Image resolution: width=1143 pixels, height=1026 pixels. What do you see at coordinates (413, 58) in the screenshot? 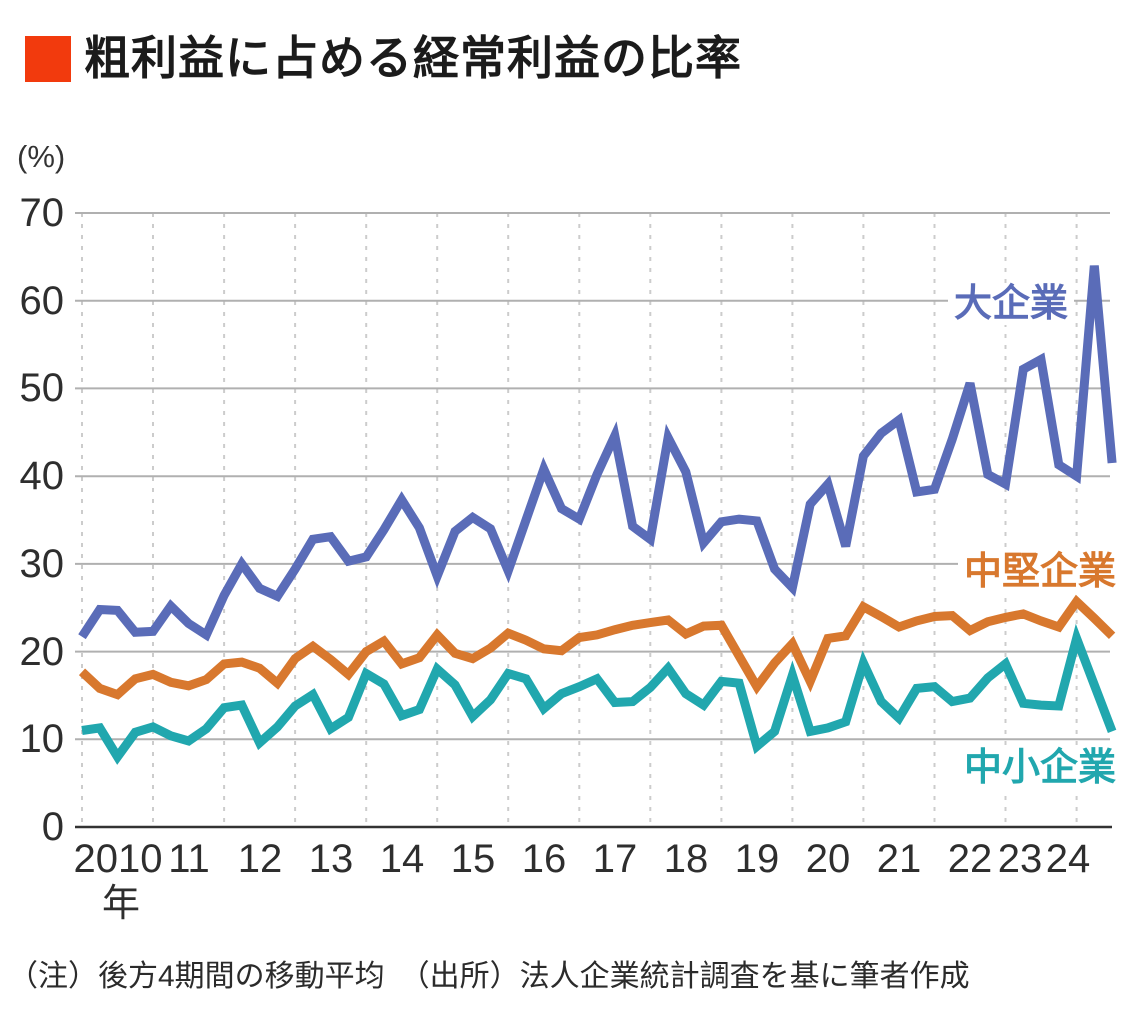
I see `page-title: 粗利益に占める経常利益の比率` at bounding box center [413, 58].